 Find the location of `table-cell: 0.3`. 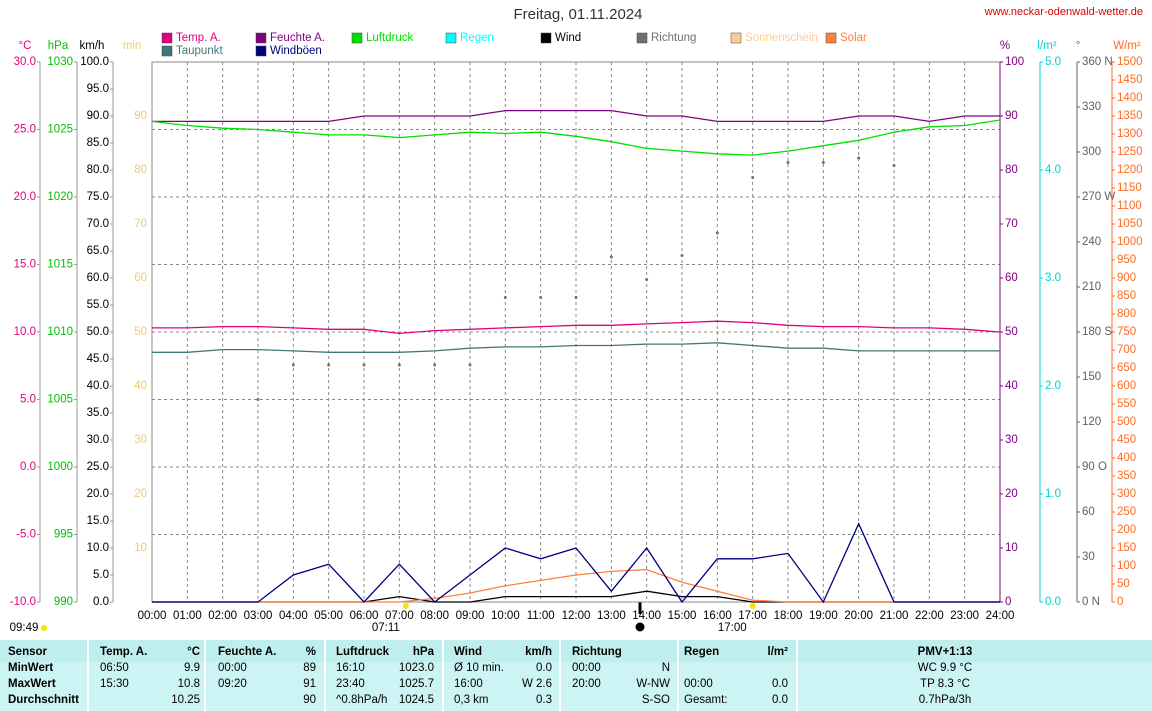

table-cell: 0.3 is located at coordinates (544, 700).